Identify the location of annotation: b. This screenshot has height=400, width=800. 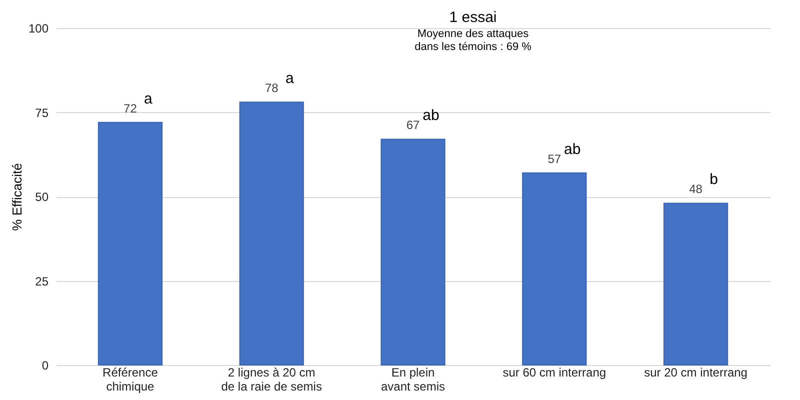
(714, 179).